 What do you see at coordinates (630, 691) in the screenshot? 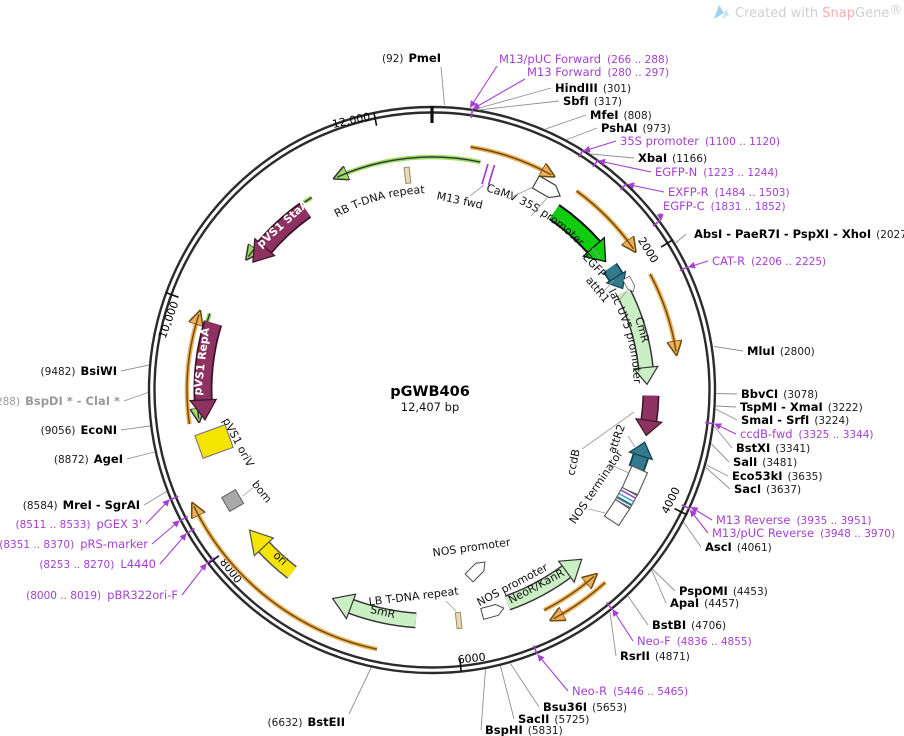
I see `primer-label-neo-r: Neo-R (5446 .. 5465)` at bounding box center [630, 691].